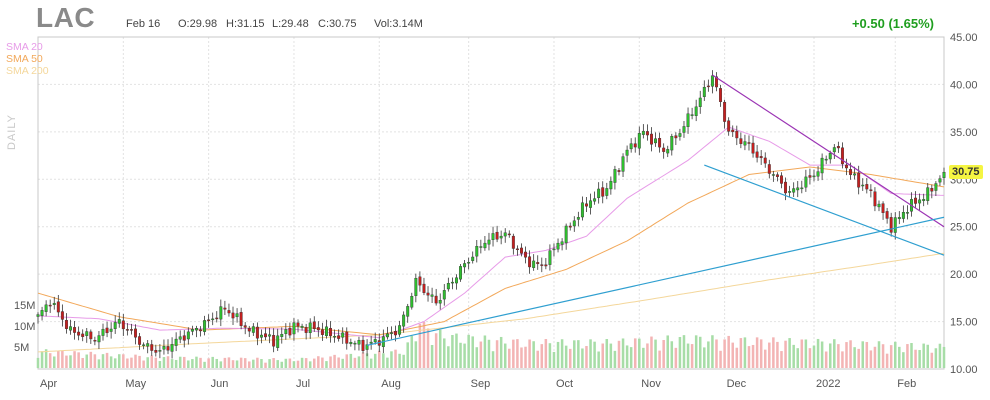 This screenshot has width=990, height=400. What do you see at coordinates (143, 24) in the screenshot?
I see `date-label: Feb 16` at bounding box center [143, 24].